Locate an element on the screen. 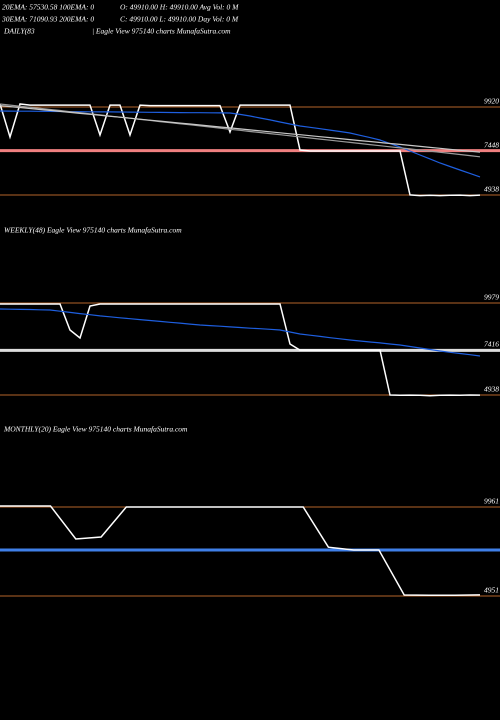  y-tick-label: 7416 is located at coordinates (491, 343).